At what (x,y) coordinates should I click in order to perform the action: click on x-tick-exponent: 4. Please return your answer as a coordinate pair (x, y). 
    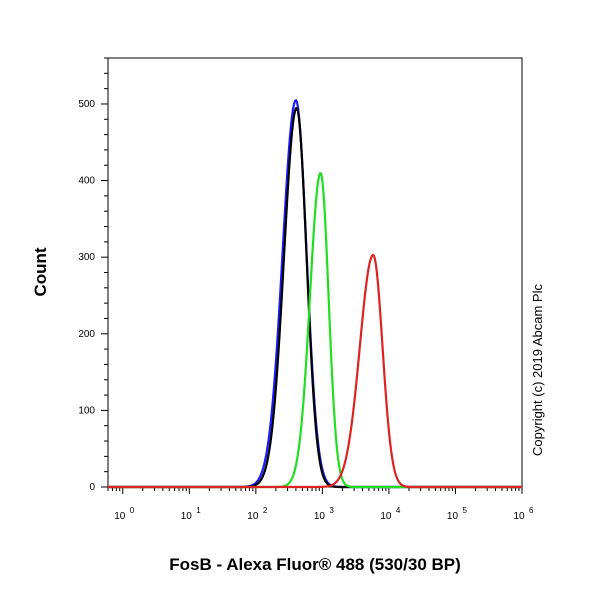
    Looking at the image, I should click on (398, 510).